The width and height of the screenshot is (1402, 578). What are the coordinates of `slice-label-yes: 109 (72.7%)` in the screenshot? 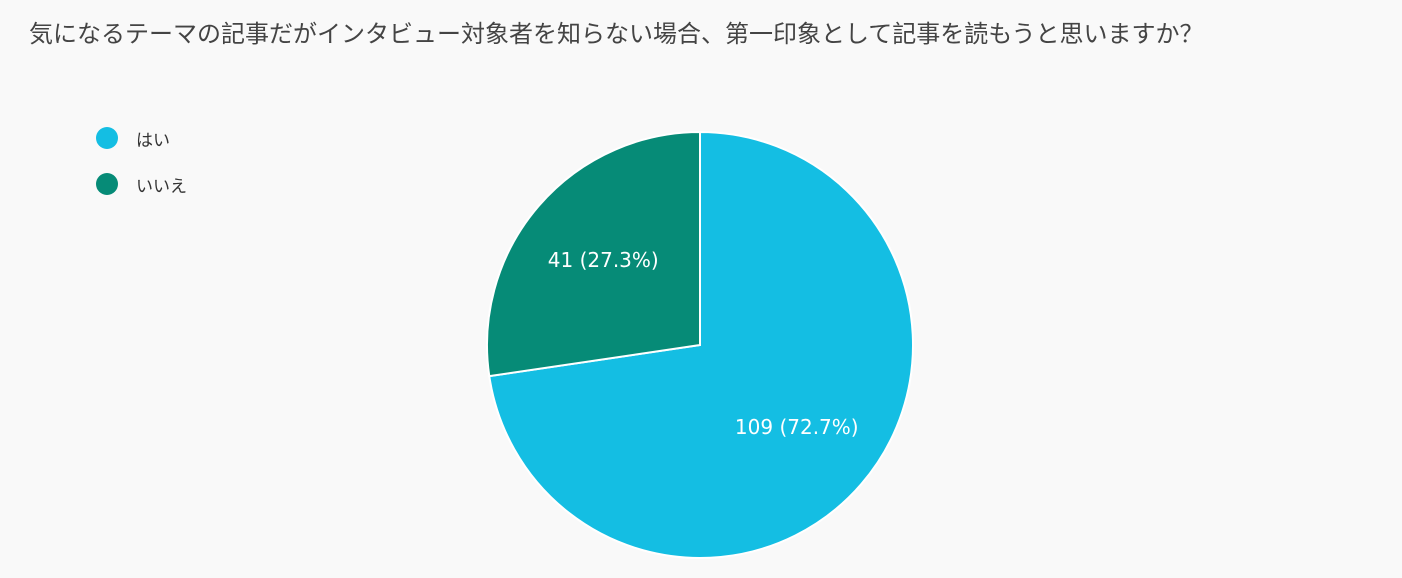 It's located at (797, 427).